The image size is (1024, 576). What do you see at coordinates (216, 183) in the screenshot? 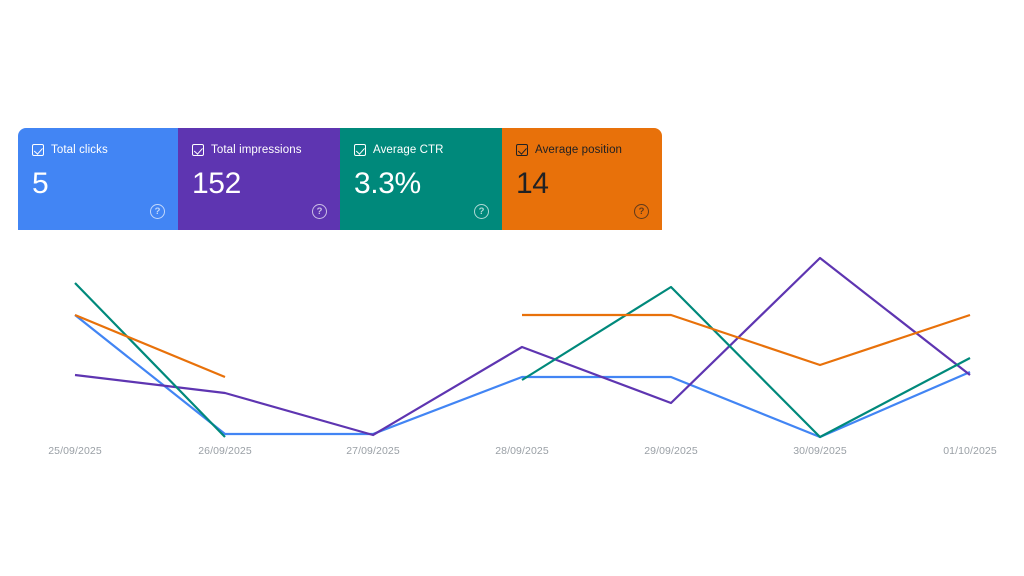
I see `metric-value-total-impressions: 152` at bounding box center [216, 183].